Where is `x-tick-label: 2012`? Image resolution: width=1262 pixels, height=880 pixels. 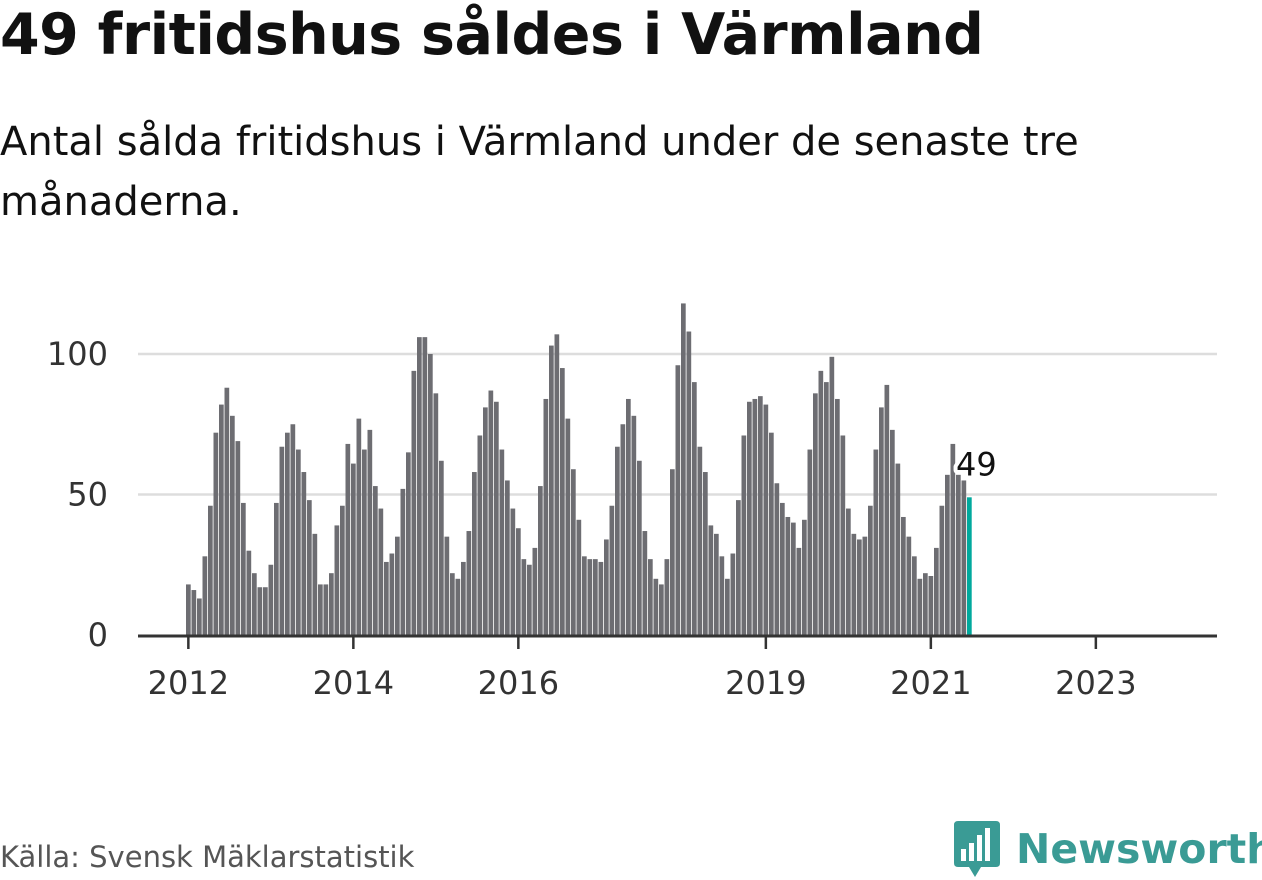 x-tick-label: 2012 is located at coordinates (188, 683).